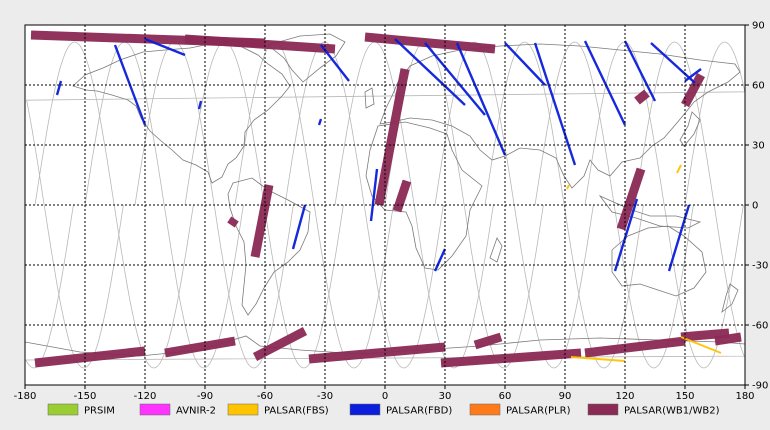 The height and width of the screenshot is (430, 770). I want to click on x-tick-label: 0, so click(385, 396).